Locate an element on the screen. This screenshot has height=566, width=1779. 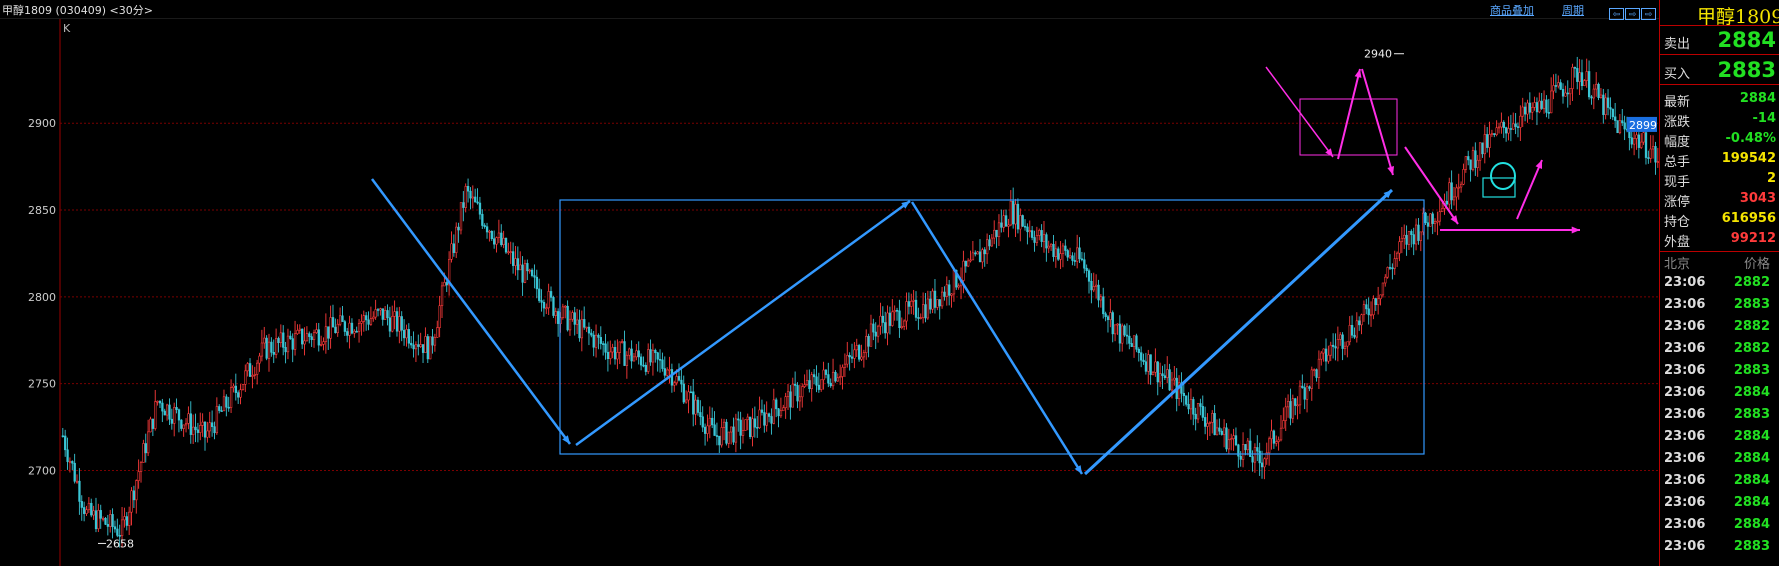
tick-row: 23:06 2882 is located at coordinates (1719, 327).